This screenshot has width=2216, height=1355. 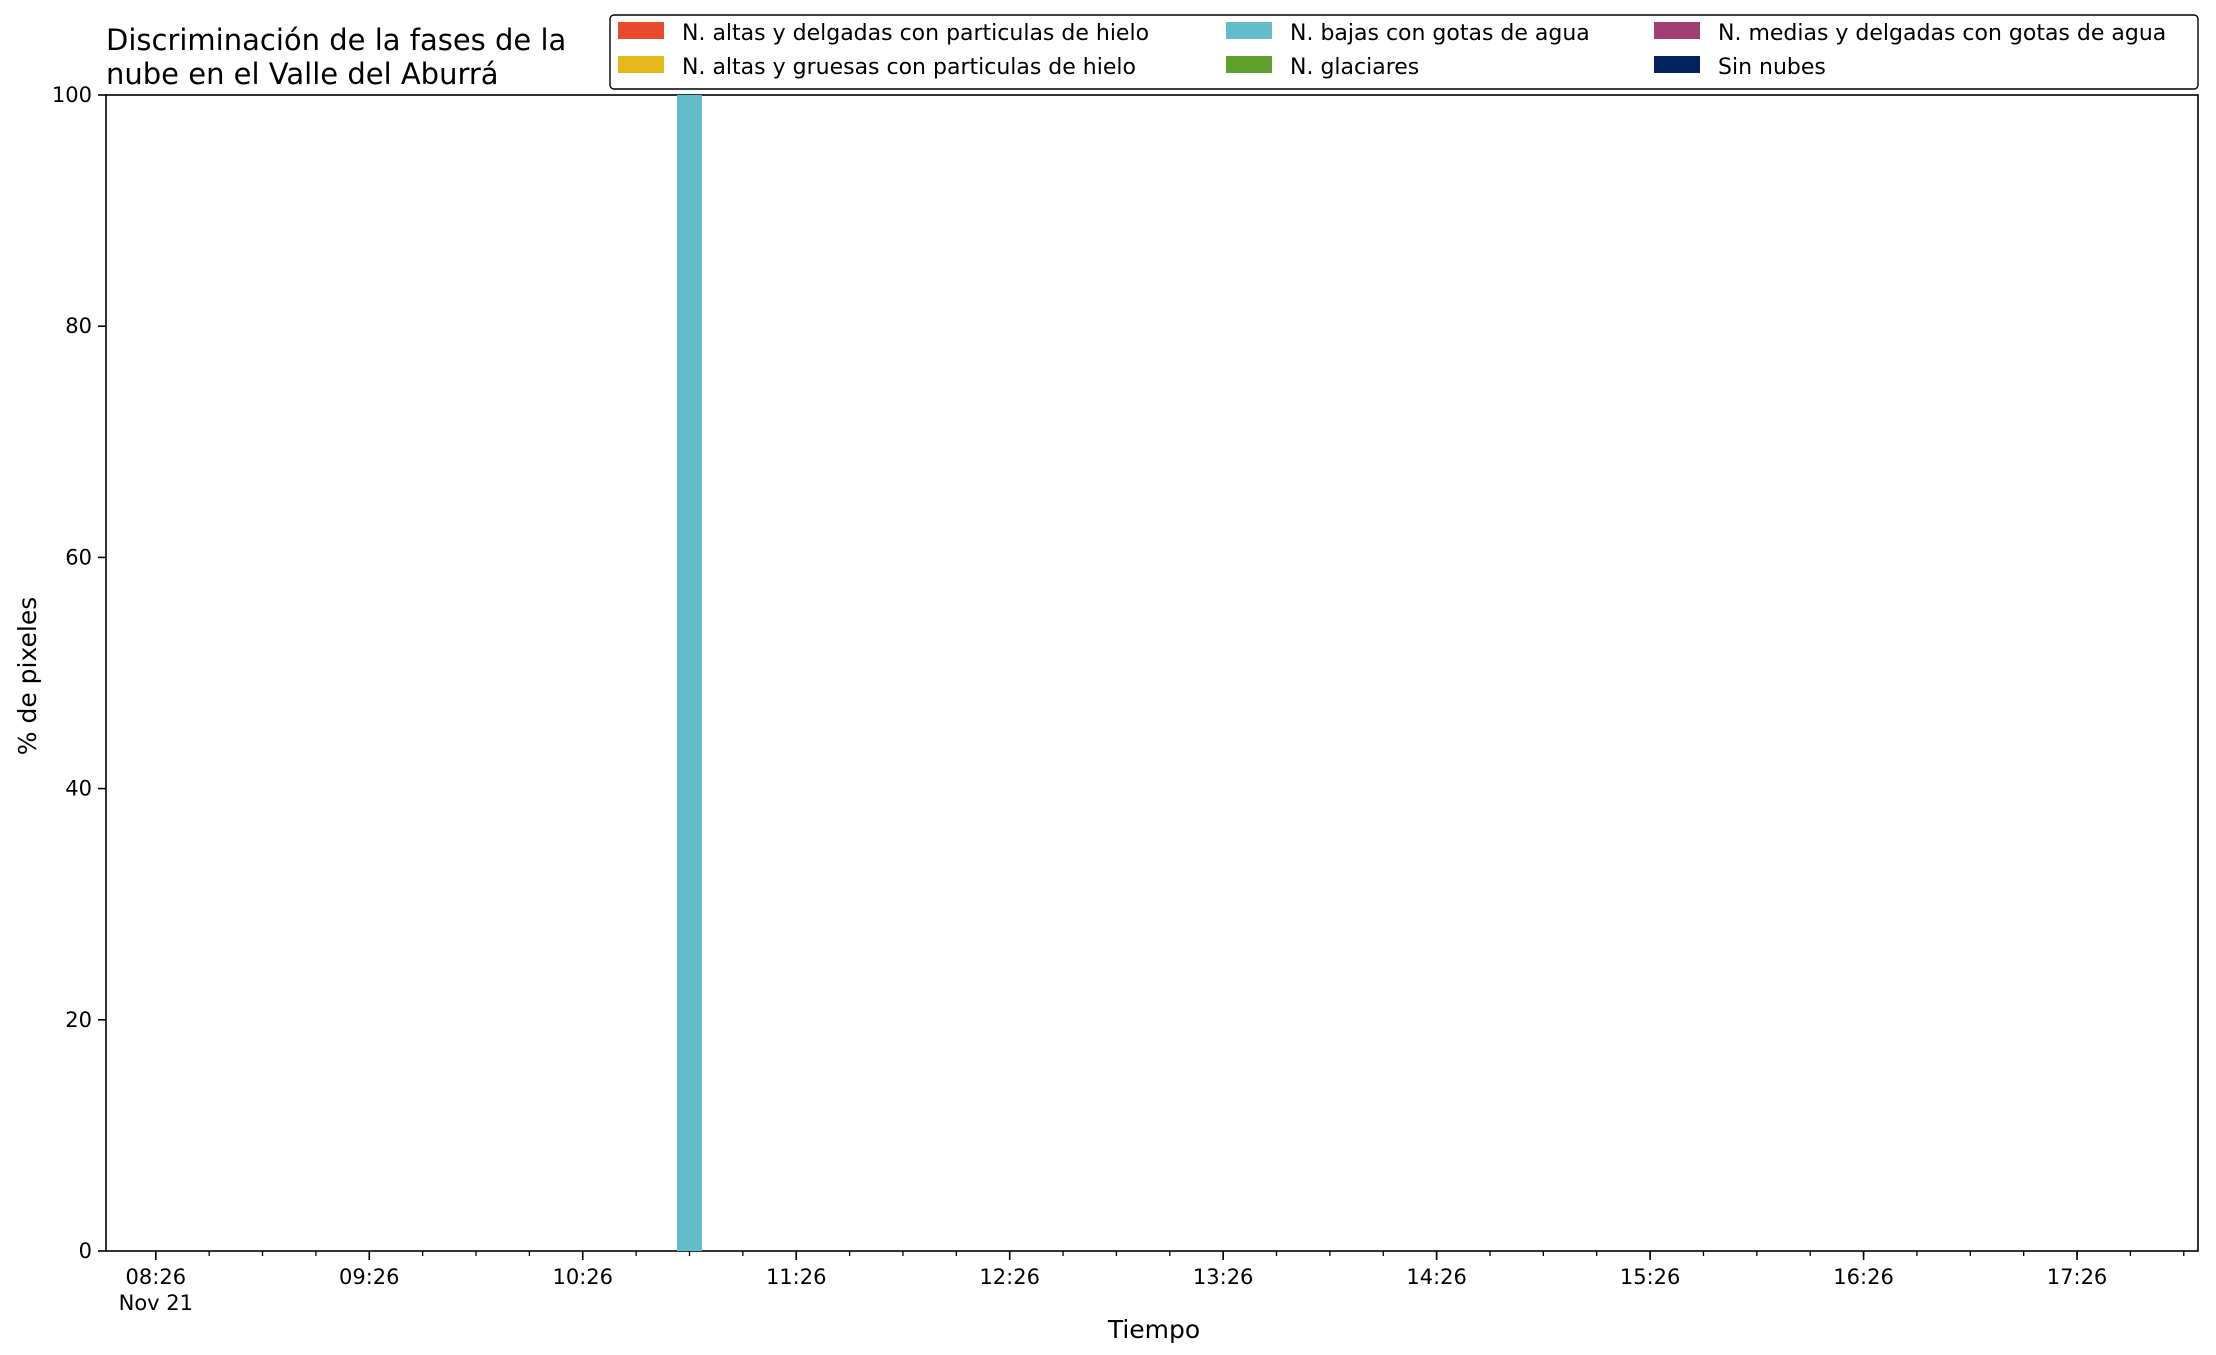 I want to click on bars-layer, so click(x=689, y=673).